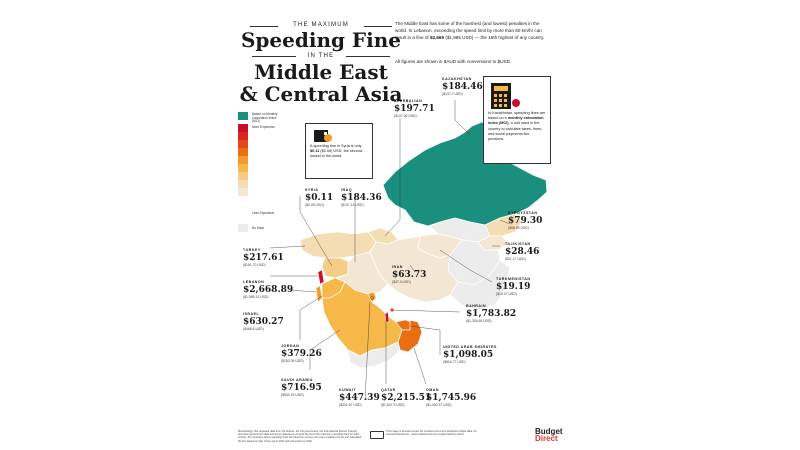  Describe the element at coordinates (321, 277) in the screenshot. I see `country-lebanon` at that location.